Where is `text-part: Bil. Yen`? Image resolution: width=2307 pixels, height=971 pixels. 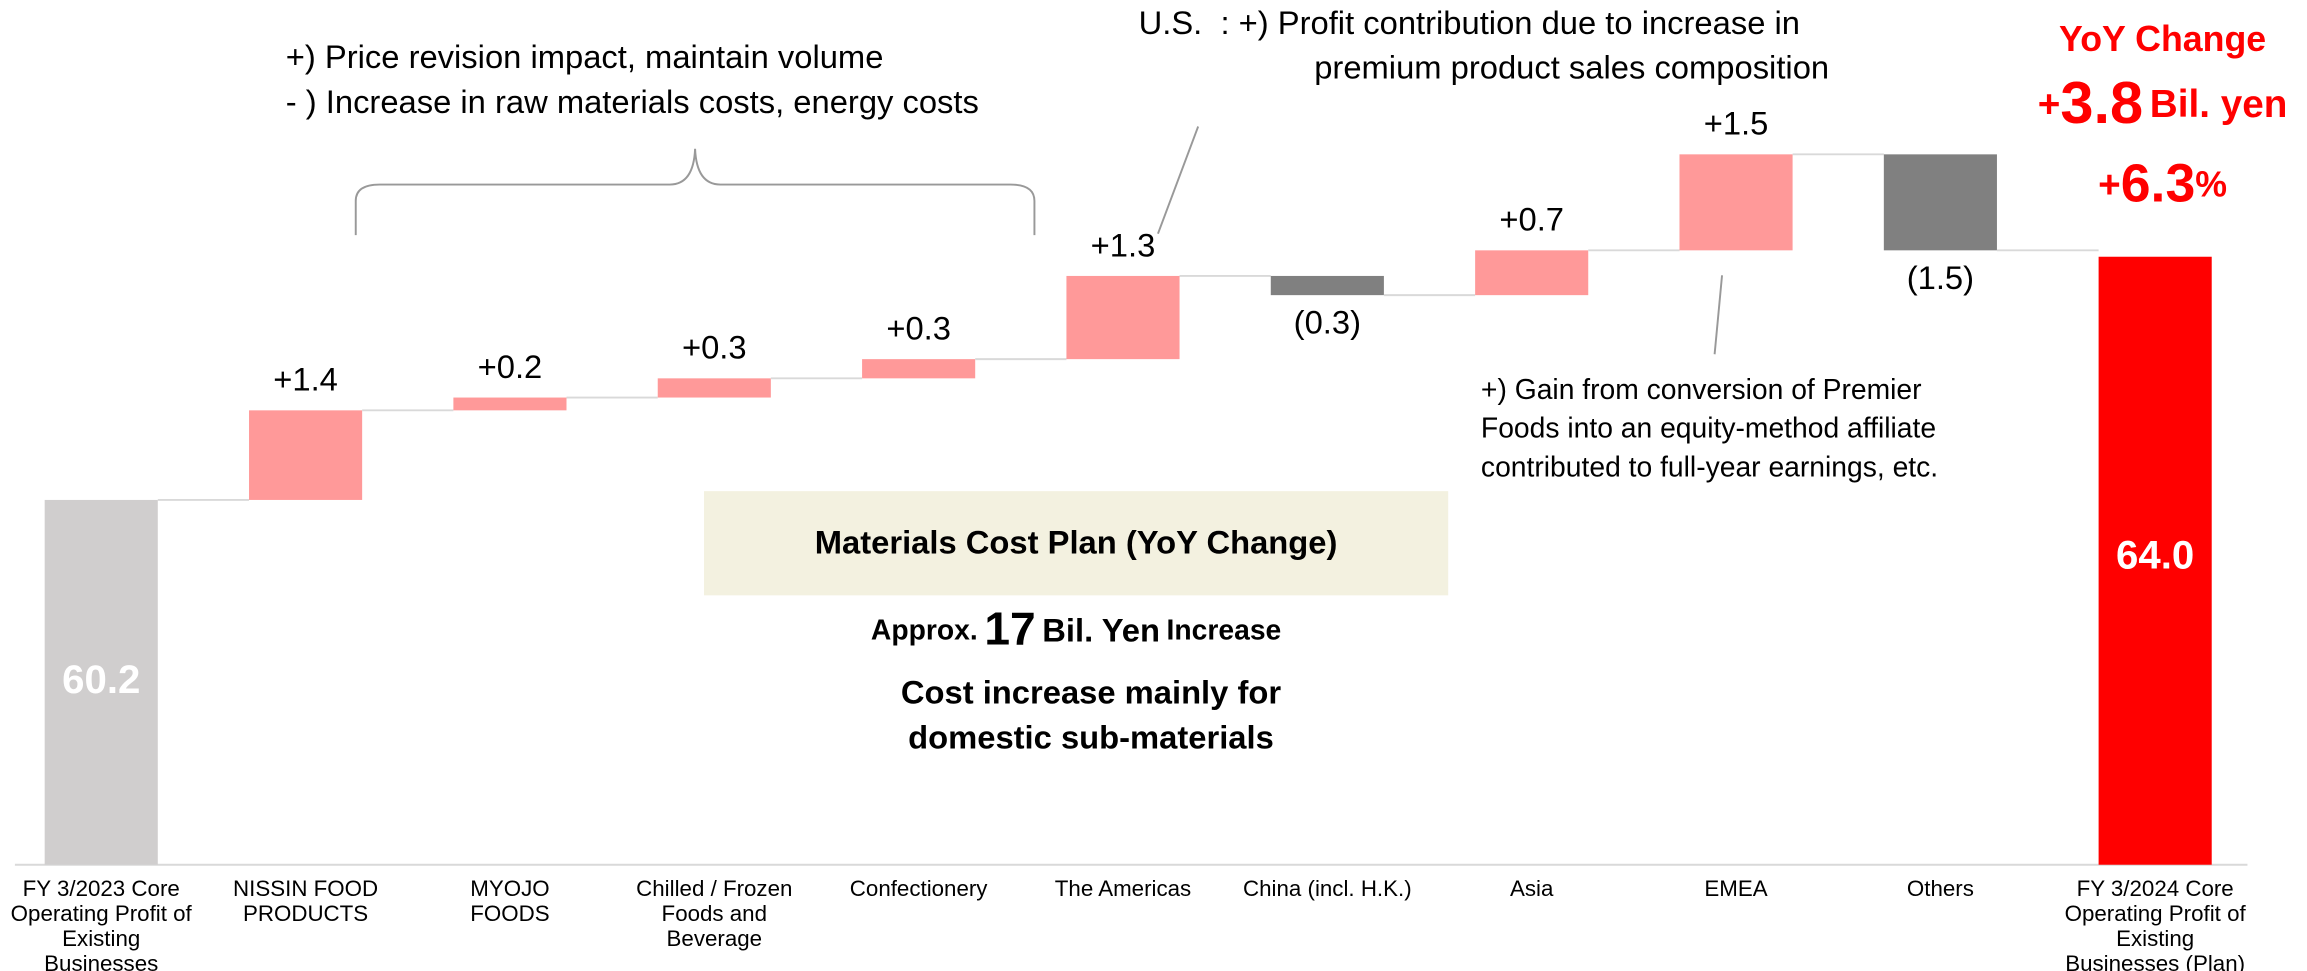 text-part: Bil. Yen is located at coordinates (1101, 629).